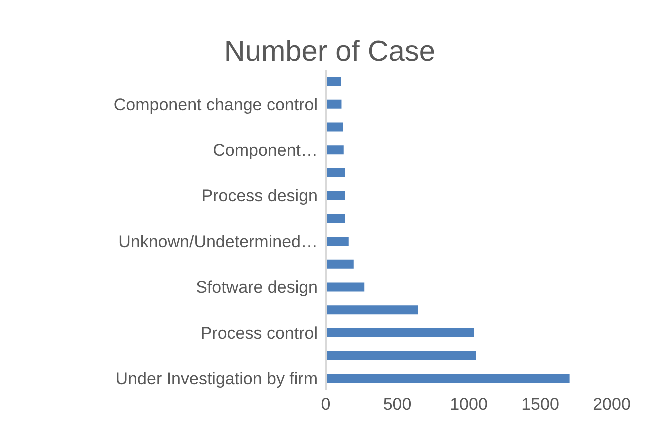 This screenshot has width=649, height=434. What do you see at coordinates (330, 52) in the screenshot?
I see `chart-title: Number of Case` at bounding box center [330, 52].